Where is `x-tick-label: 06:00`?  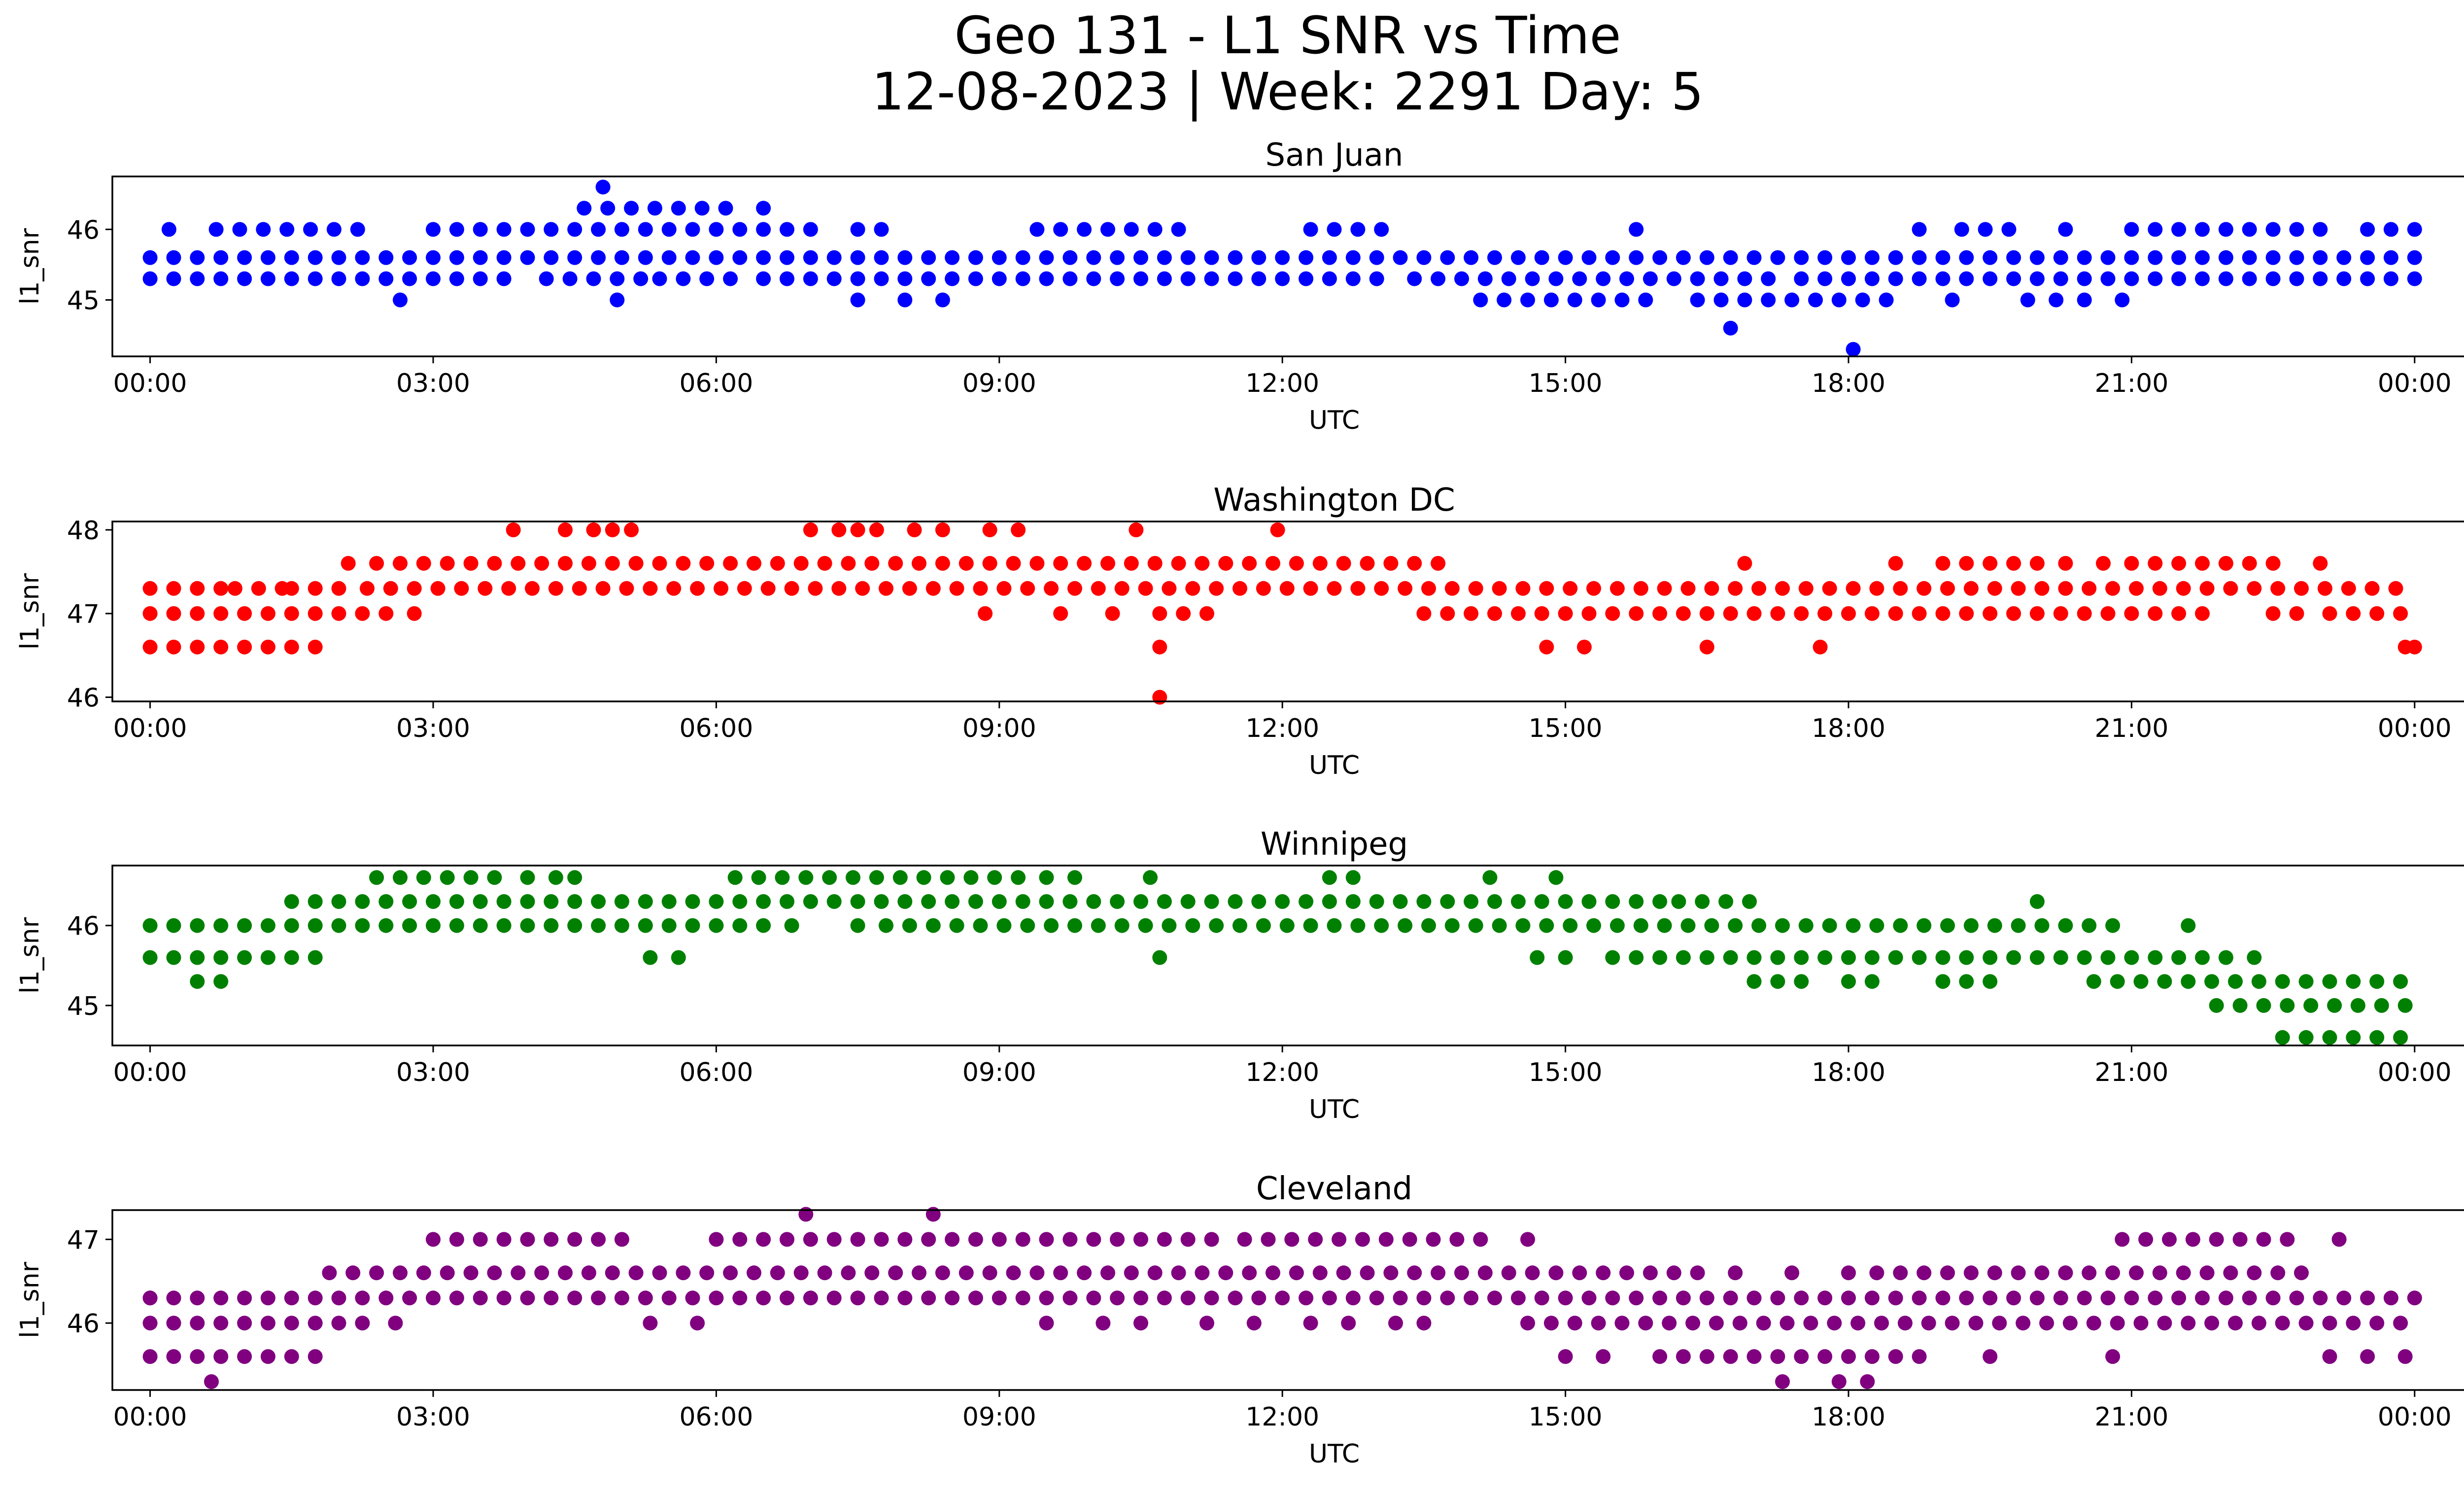
x-tick-label: 06:00 is located at coordinates (716, 728).